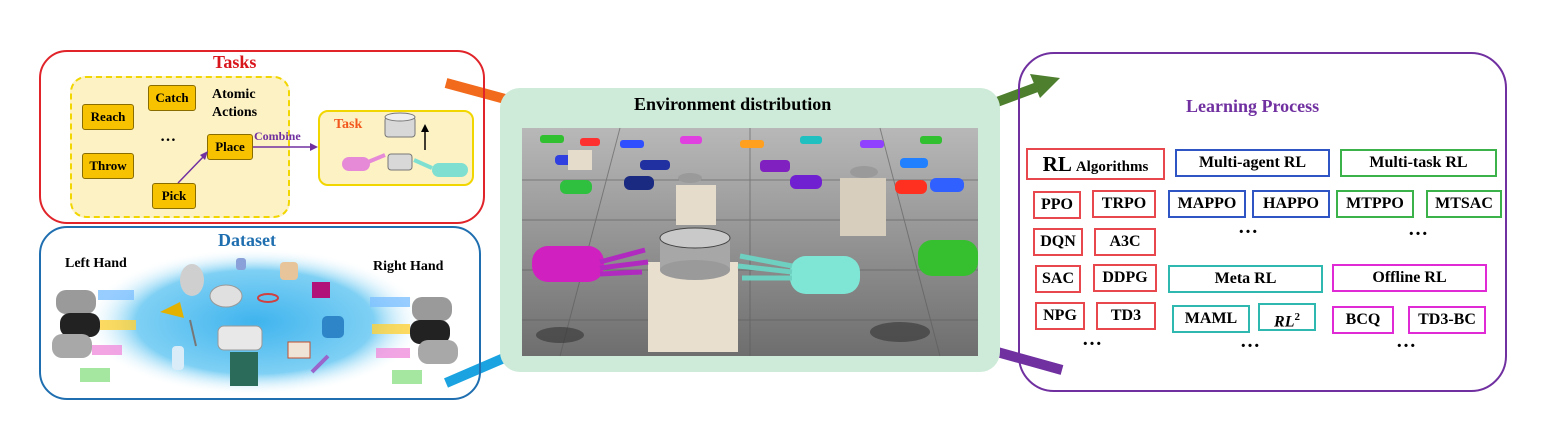 Image resolution: width=1546 pixels, height=423 pixels. Describe the element at coordinates (1057, 205) in the screenshot. I see `algo-ppo: PPO` at that location.